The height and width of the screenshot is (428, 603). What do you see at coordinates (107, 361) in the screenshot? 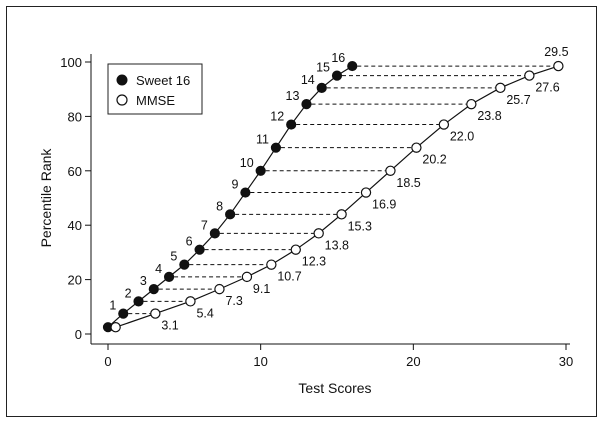
I see `x-tick-label: 0` at bounding box center [107, 361].